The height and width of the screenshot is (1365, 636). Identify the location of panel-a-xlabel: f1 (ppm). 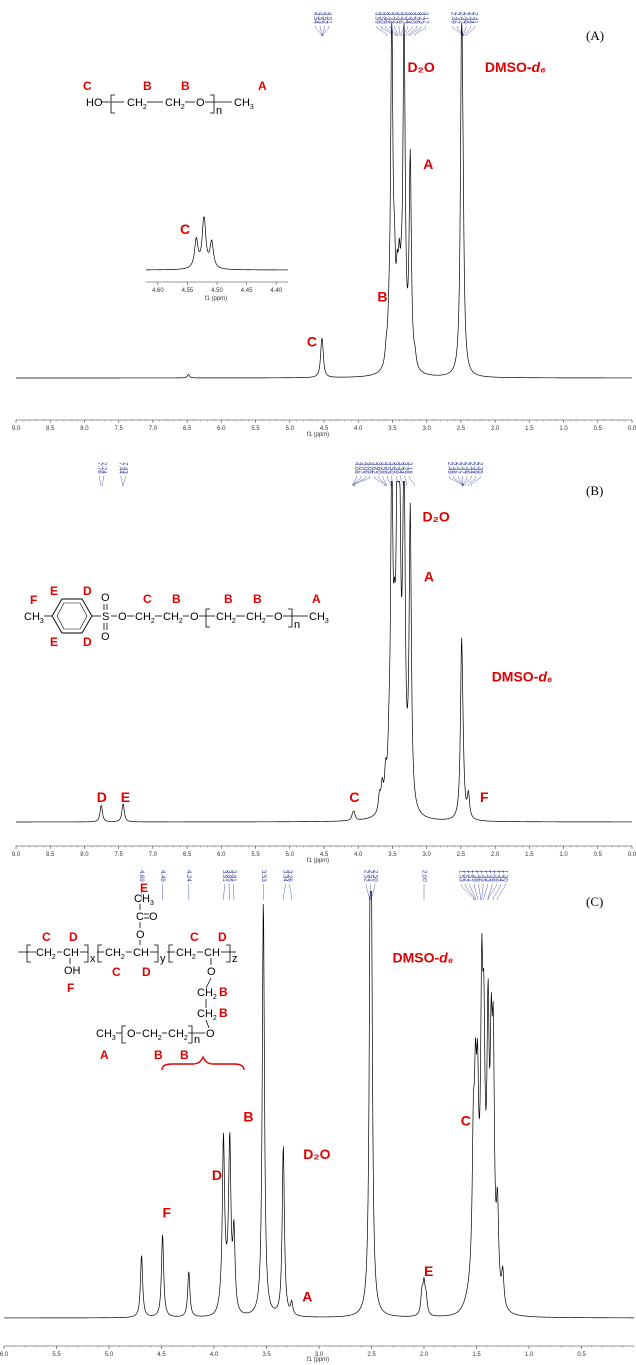
(318, 435).